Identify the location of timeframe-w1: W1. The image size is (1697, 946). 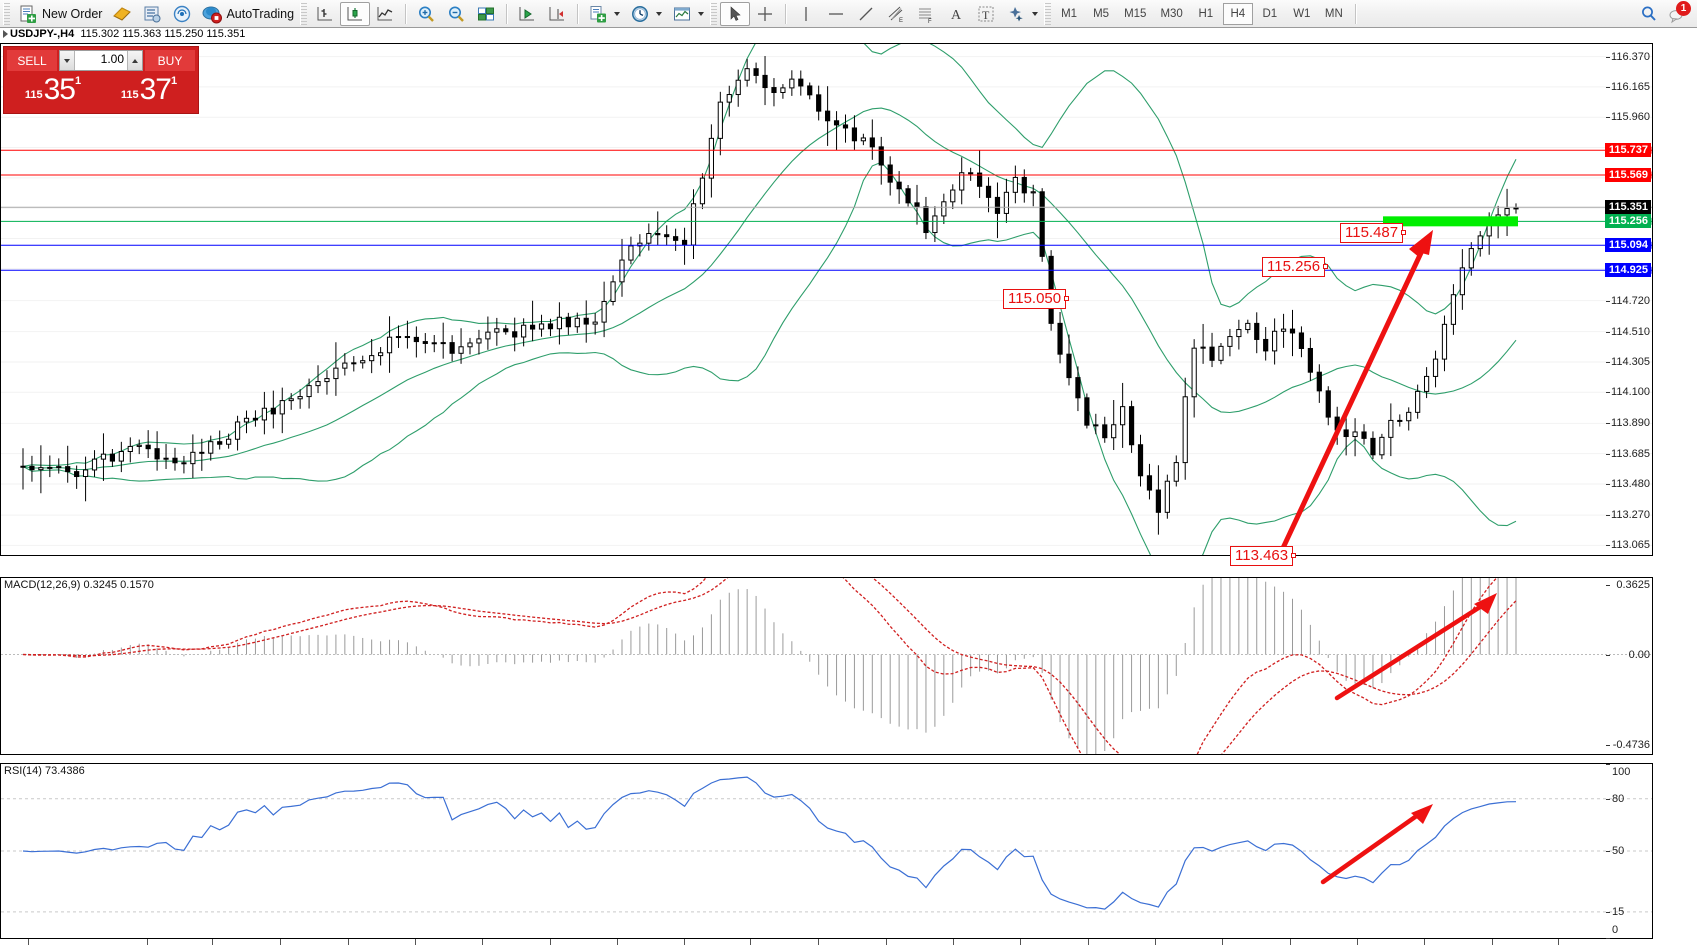
(1302, 13).